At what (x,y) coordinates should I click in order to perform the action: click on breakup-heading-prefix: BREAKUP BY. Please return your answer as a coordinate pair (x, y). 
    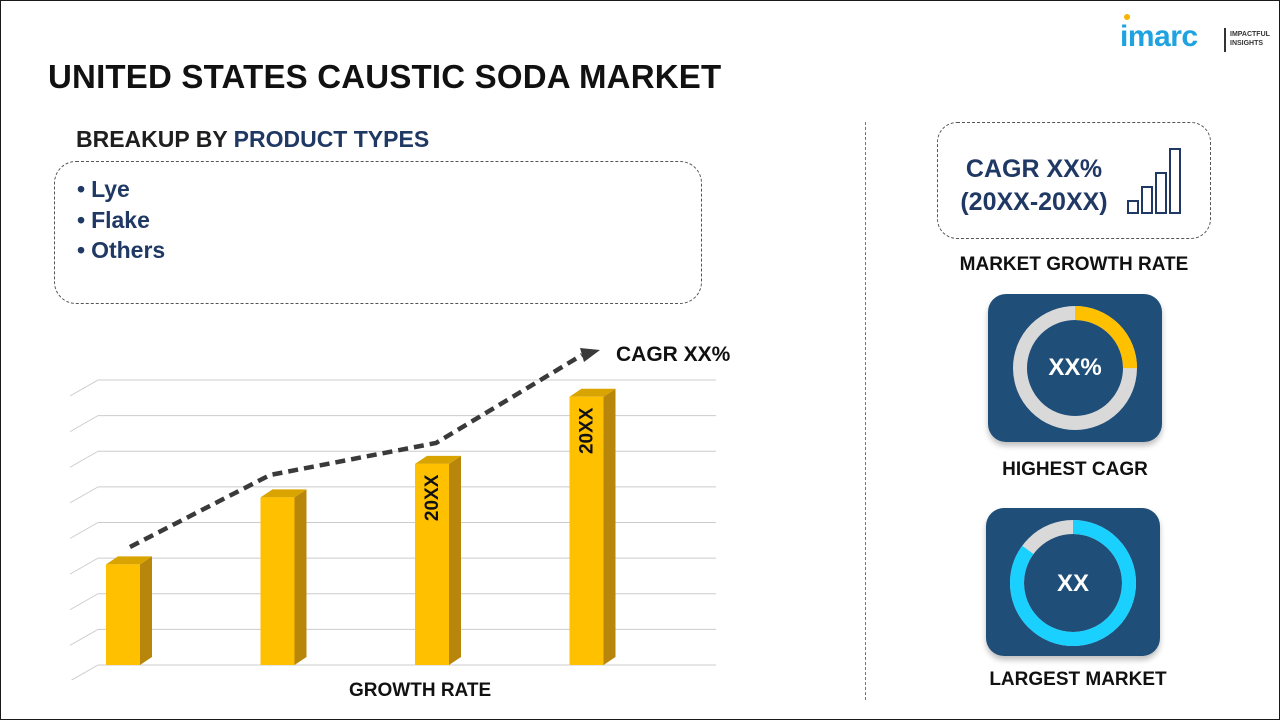
    Looking at the image, I should click on (152, 139).